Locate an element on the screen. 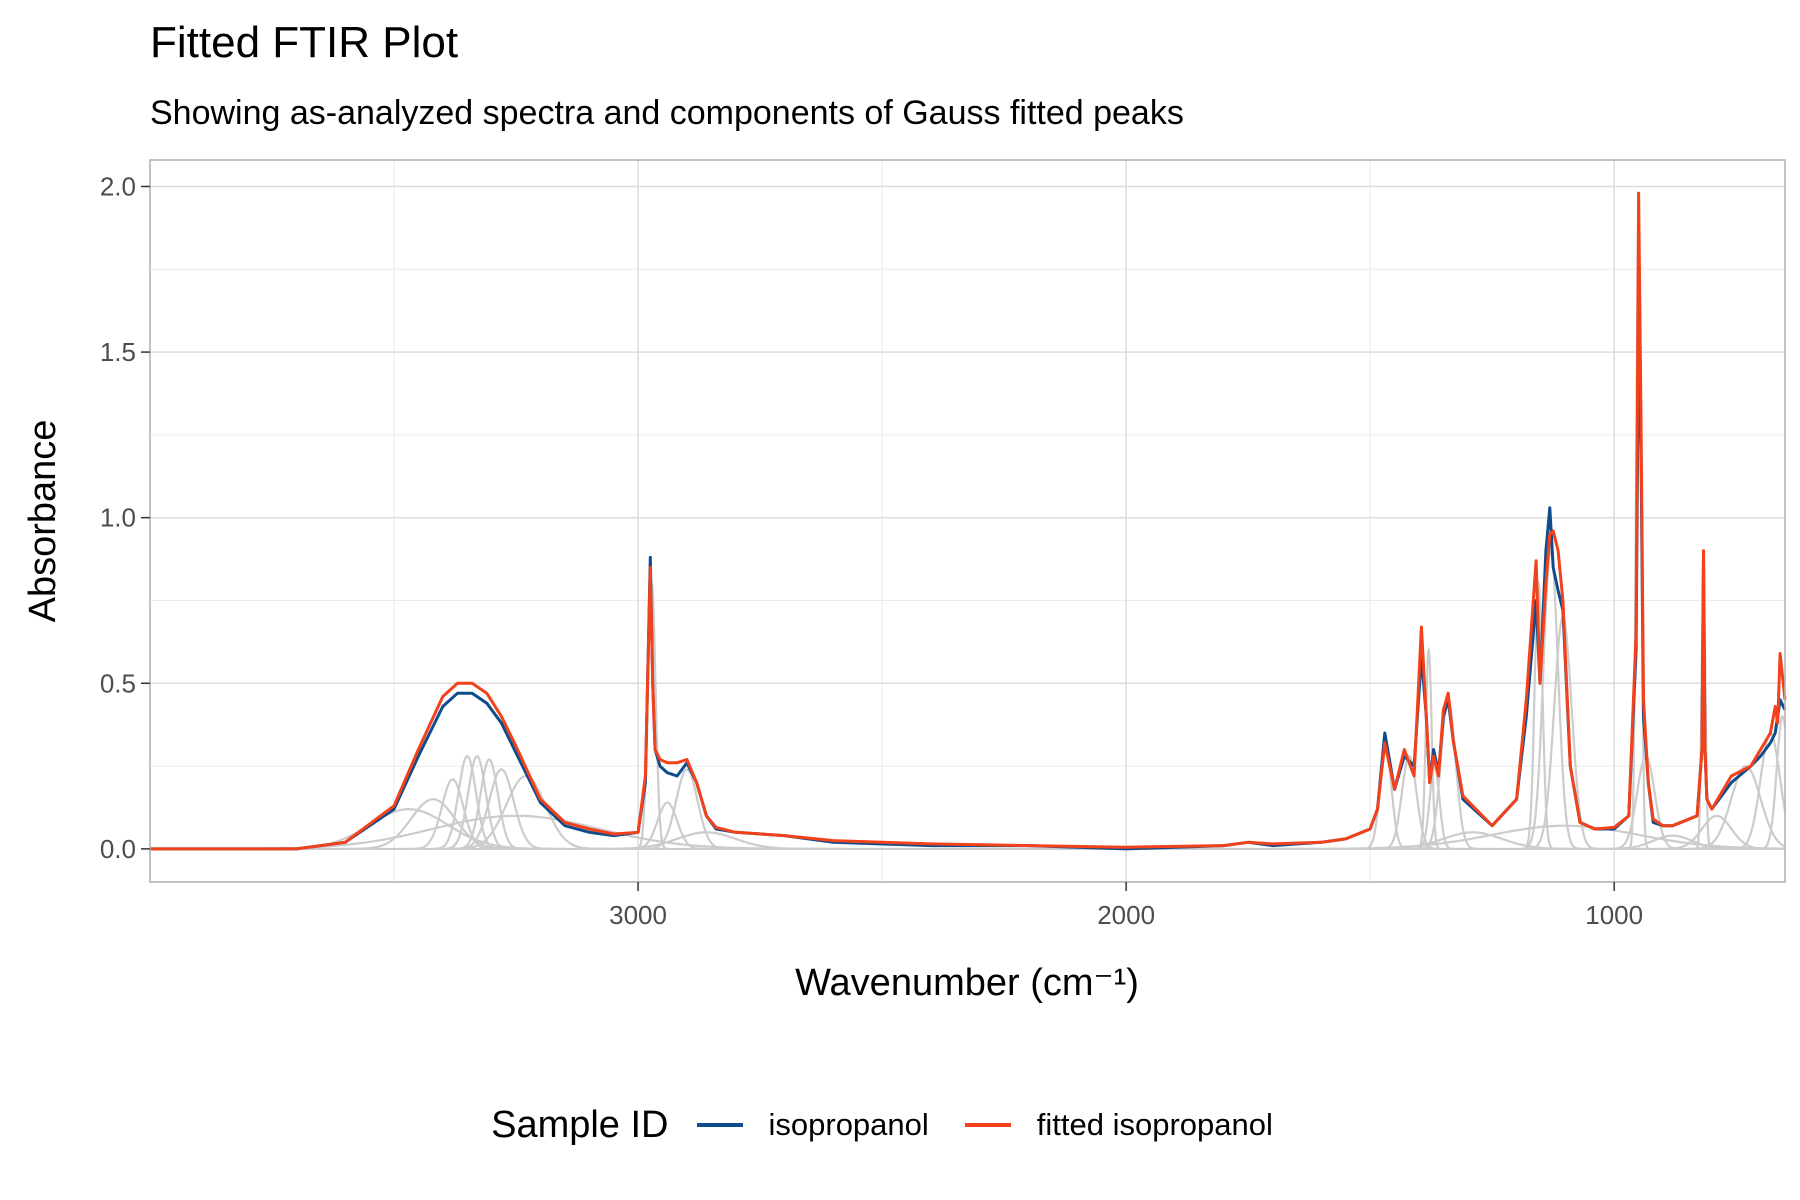 The width and height of the screenshot is (1800, 1200). legend-item-isopropanol: isopropanol is located at coordinates (812, 1125).